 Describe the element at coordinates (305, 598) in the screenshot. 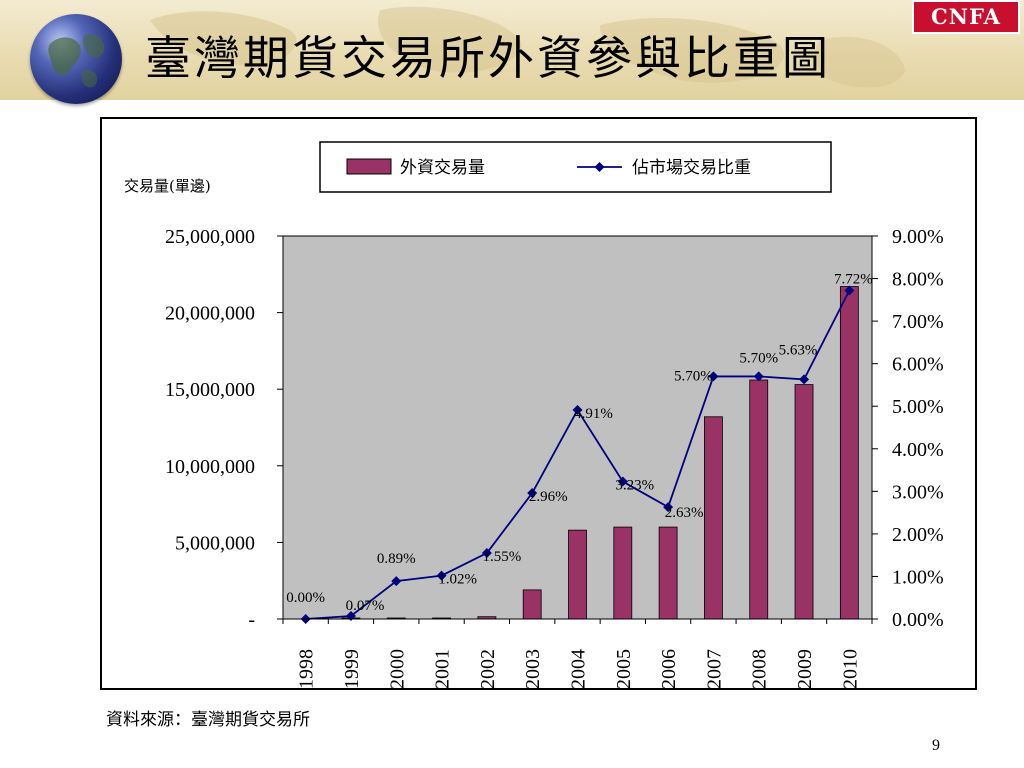

I see `data-label-1998: 0.00%` at that location.